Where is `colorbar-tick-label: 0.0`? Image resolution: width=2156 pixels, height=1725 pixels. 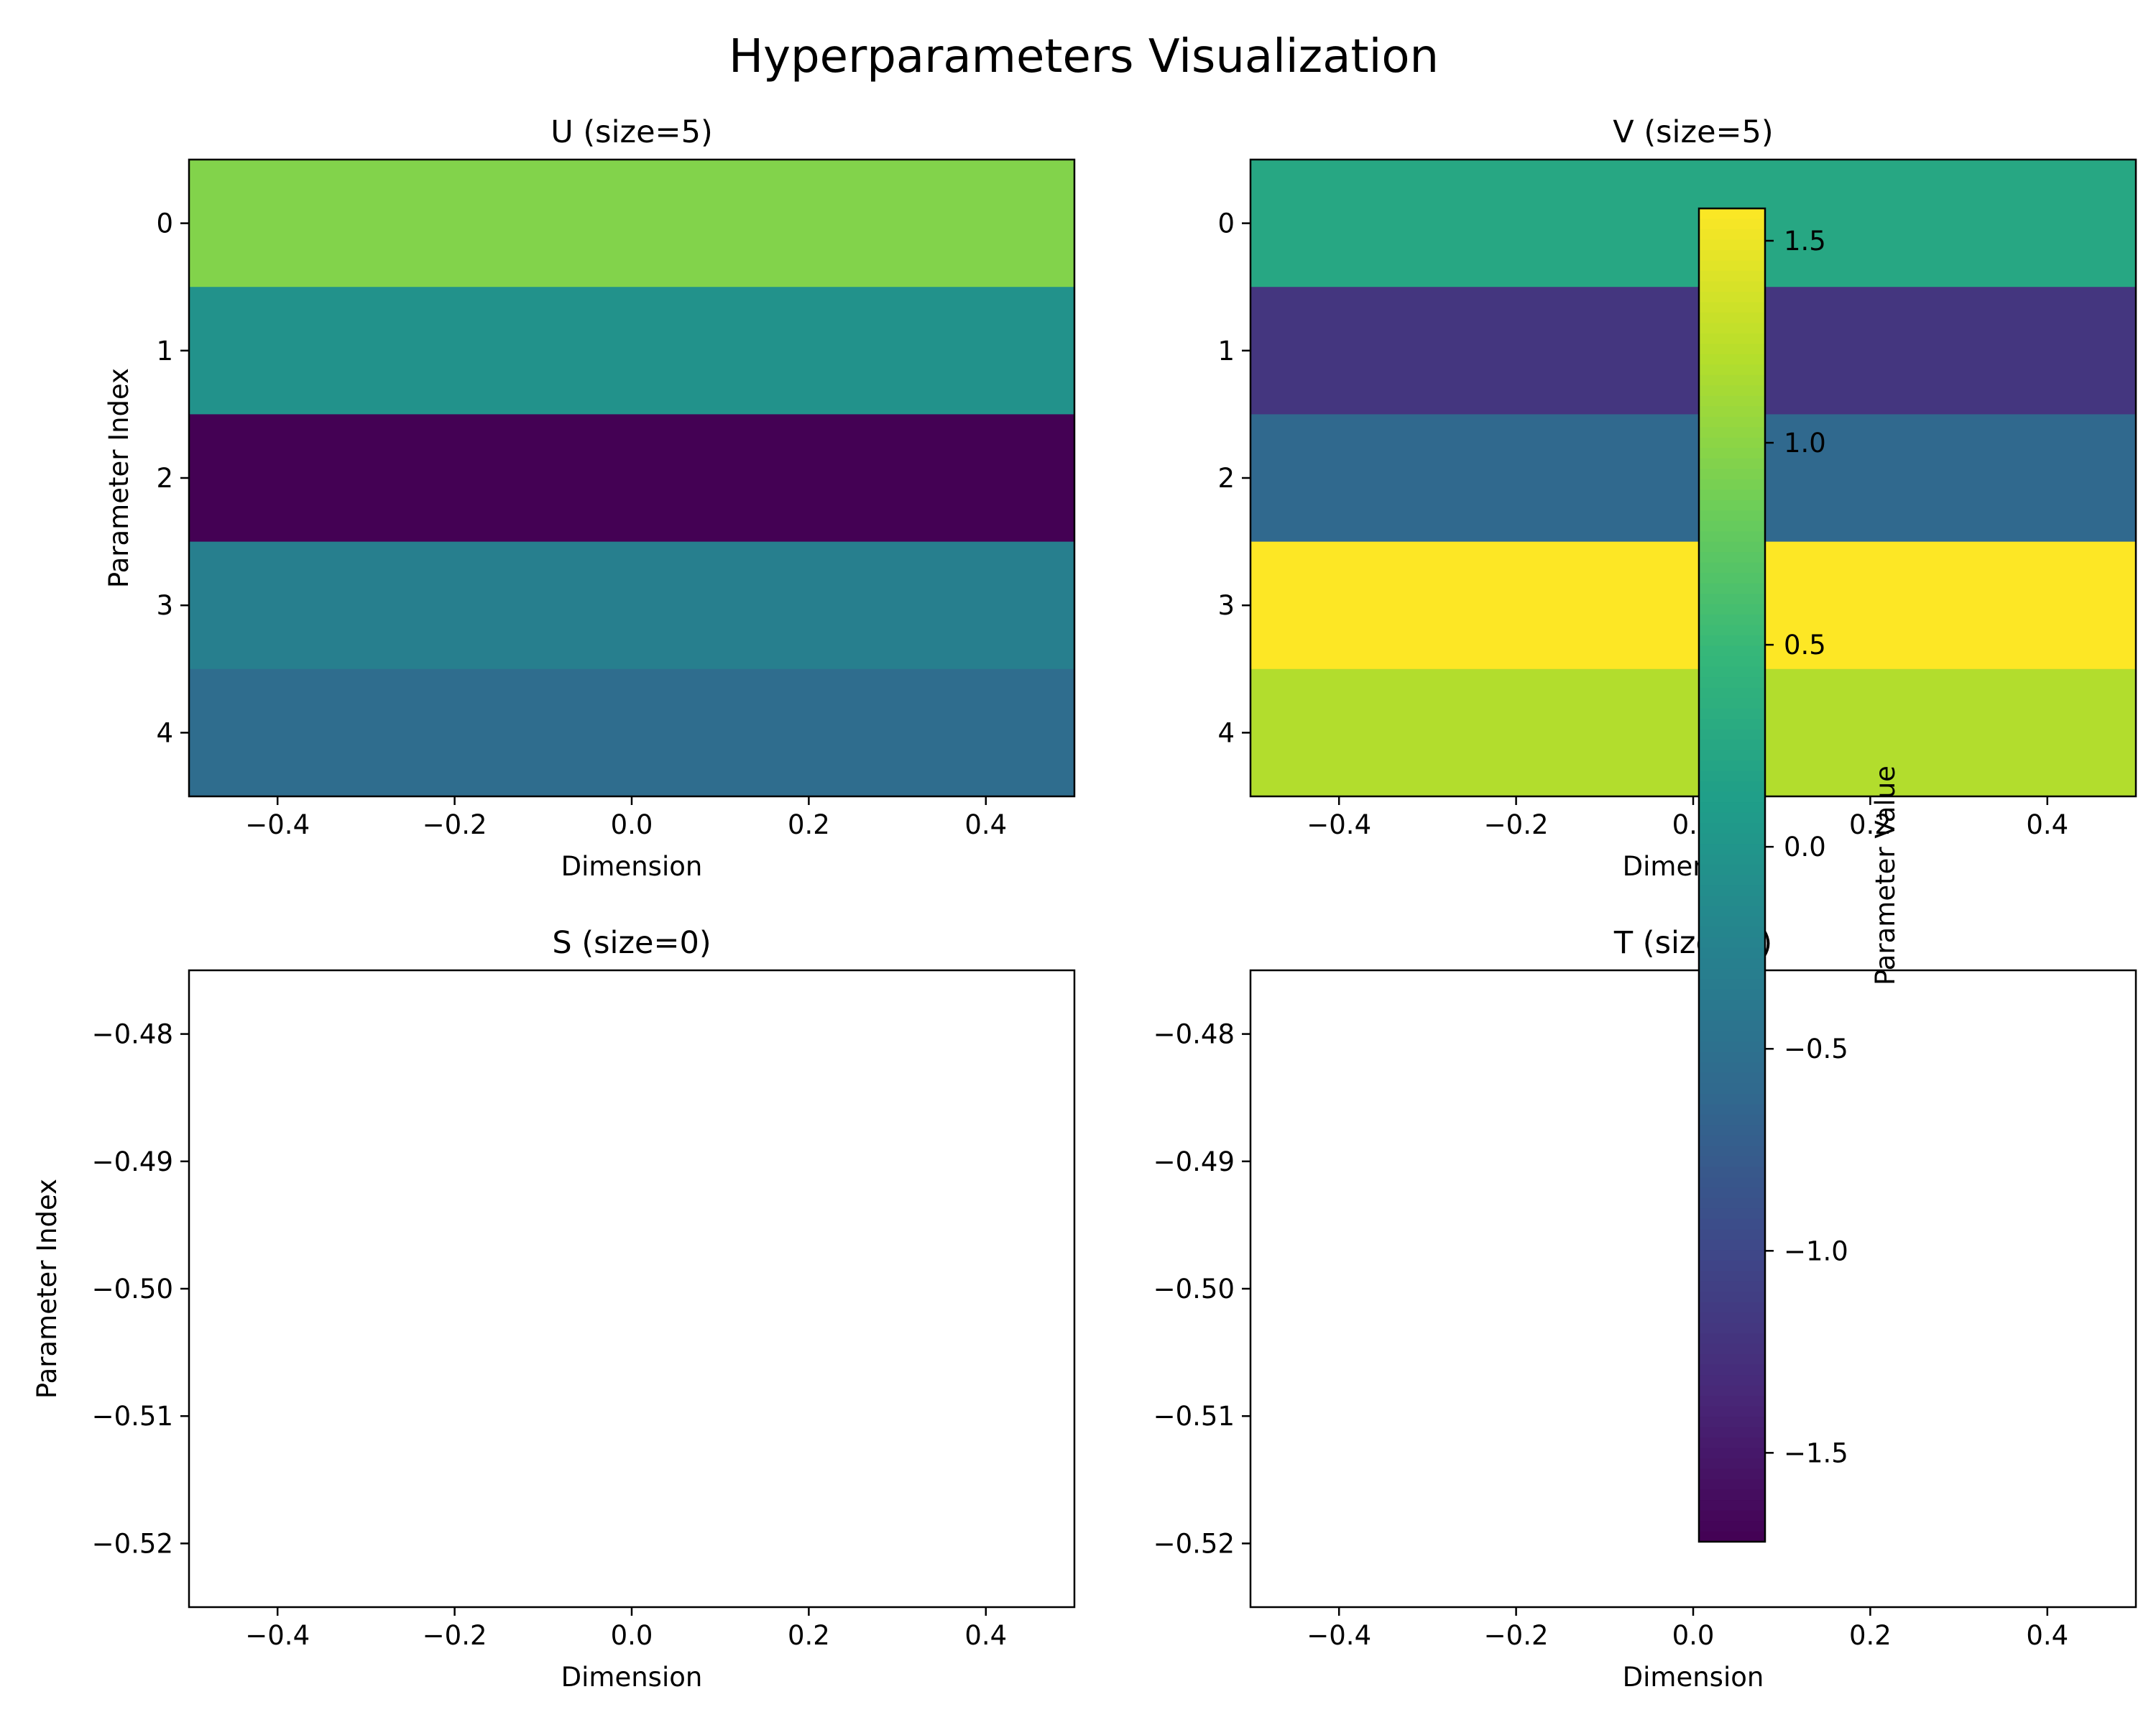 colorbar-tick-label: 0.0 is located at coordinates (1805, 847).